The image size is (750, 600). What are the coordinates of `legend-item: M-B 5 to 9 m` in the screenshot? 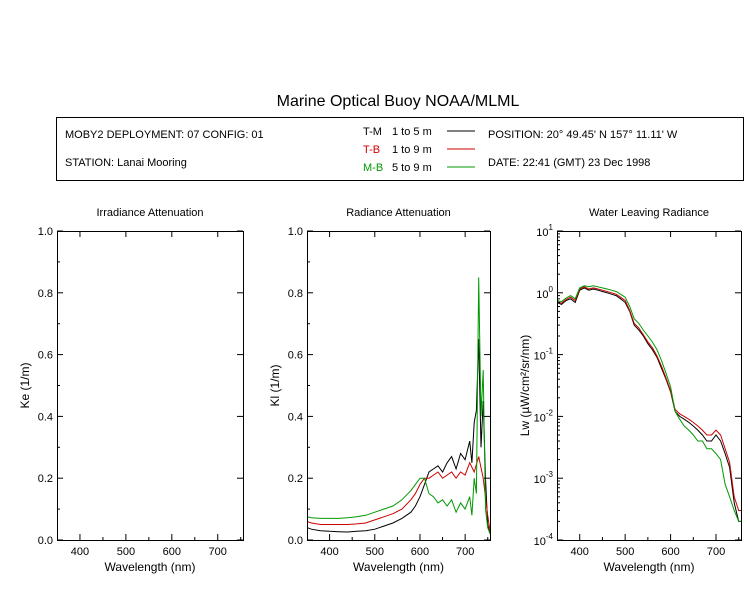 It's located at (419, 168).